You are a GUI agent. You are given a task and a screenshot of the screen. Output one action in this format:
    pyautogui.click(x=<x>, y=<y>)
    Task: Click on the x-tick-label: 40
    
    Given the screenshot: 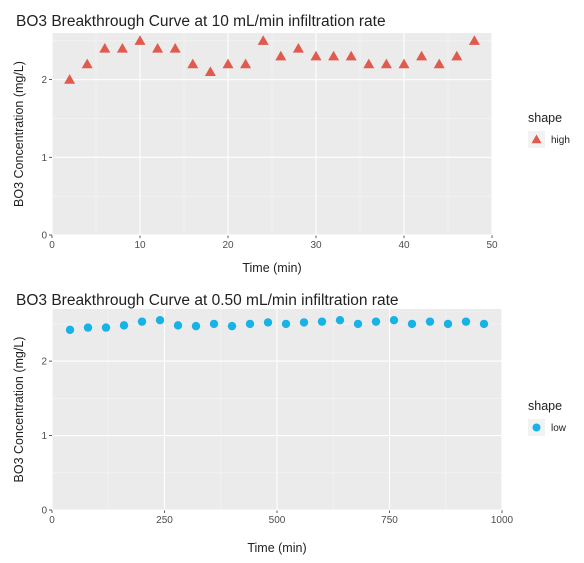 What is the action you would take?
    pyautogui.click(x=404, y=245)
    